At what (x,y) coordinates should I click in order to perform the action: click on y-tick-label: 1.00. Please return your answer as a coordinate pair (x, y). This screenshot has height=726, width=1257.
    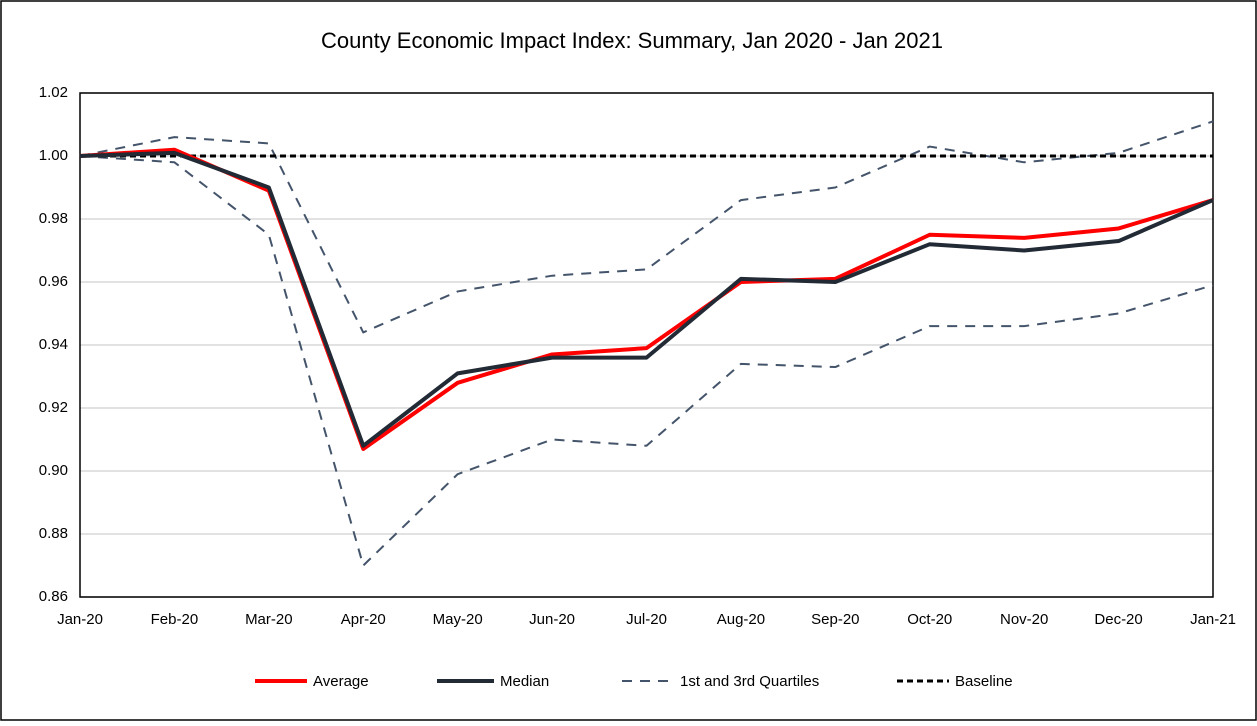
    Looking at the image, I should click on (53, 155).